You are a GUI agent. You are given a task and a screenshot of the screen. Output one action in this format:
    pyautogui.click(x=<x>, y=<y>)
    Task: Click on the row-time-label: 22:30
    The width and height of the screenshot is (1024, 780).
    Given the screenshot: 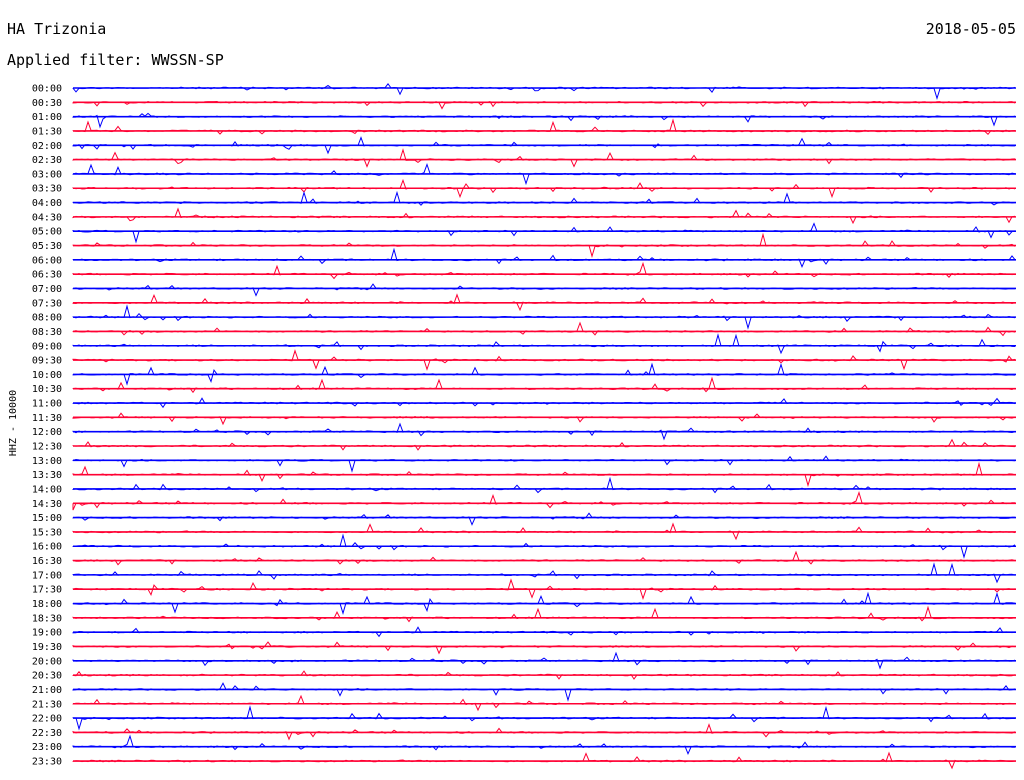 What is the action you would take?
    pyautogui.click(x=47, y=733)
    